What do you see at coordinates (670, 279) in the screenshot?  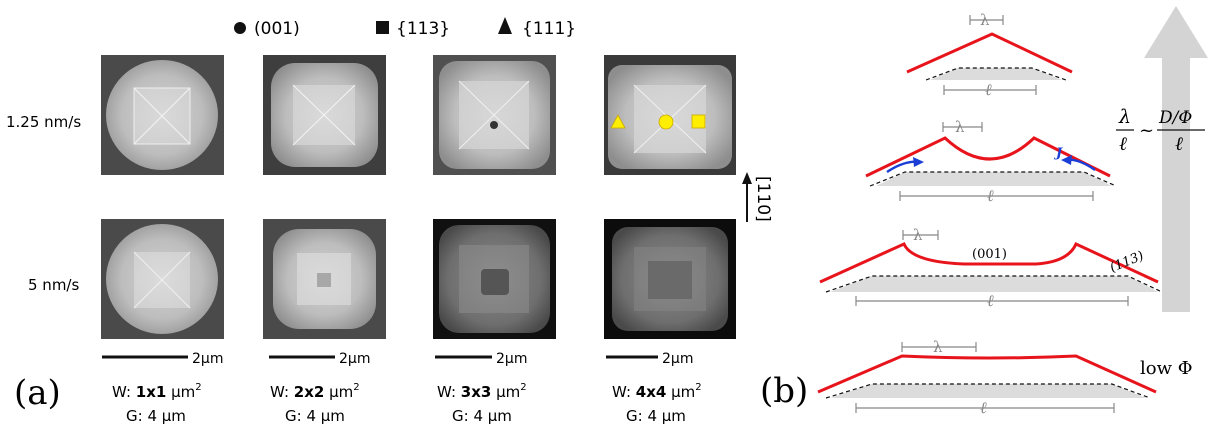 I see `sem-image-4x4-fast` at bounding box center [670, 279].